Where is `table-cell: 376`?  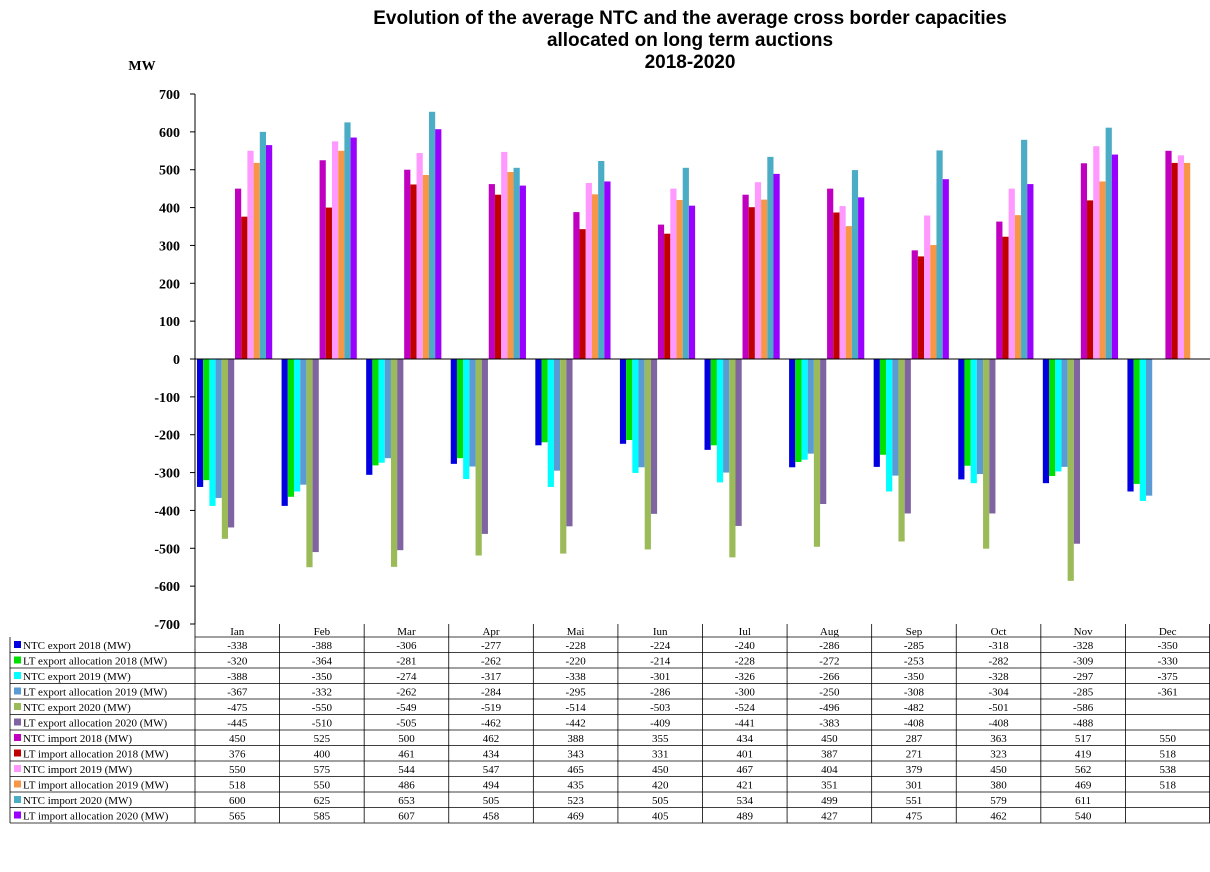 table-cell: 376 is located at coordinates (237, 755).